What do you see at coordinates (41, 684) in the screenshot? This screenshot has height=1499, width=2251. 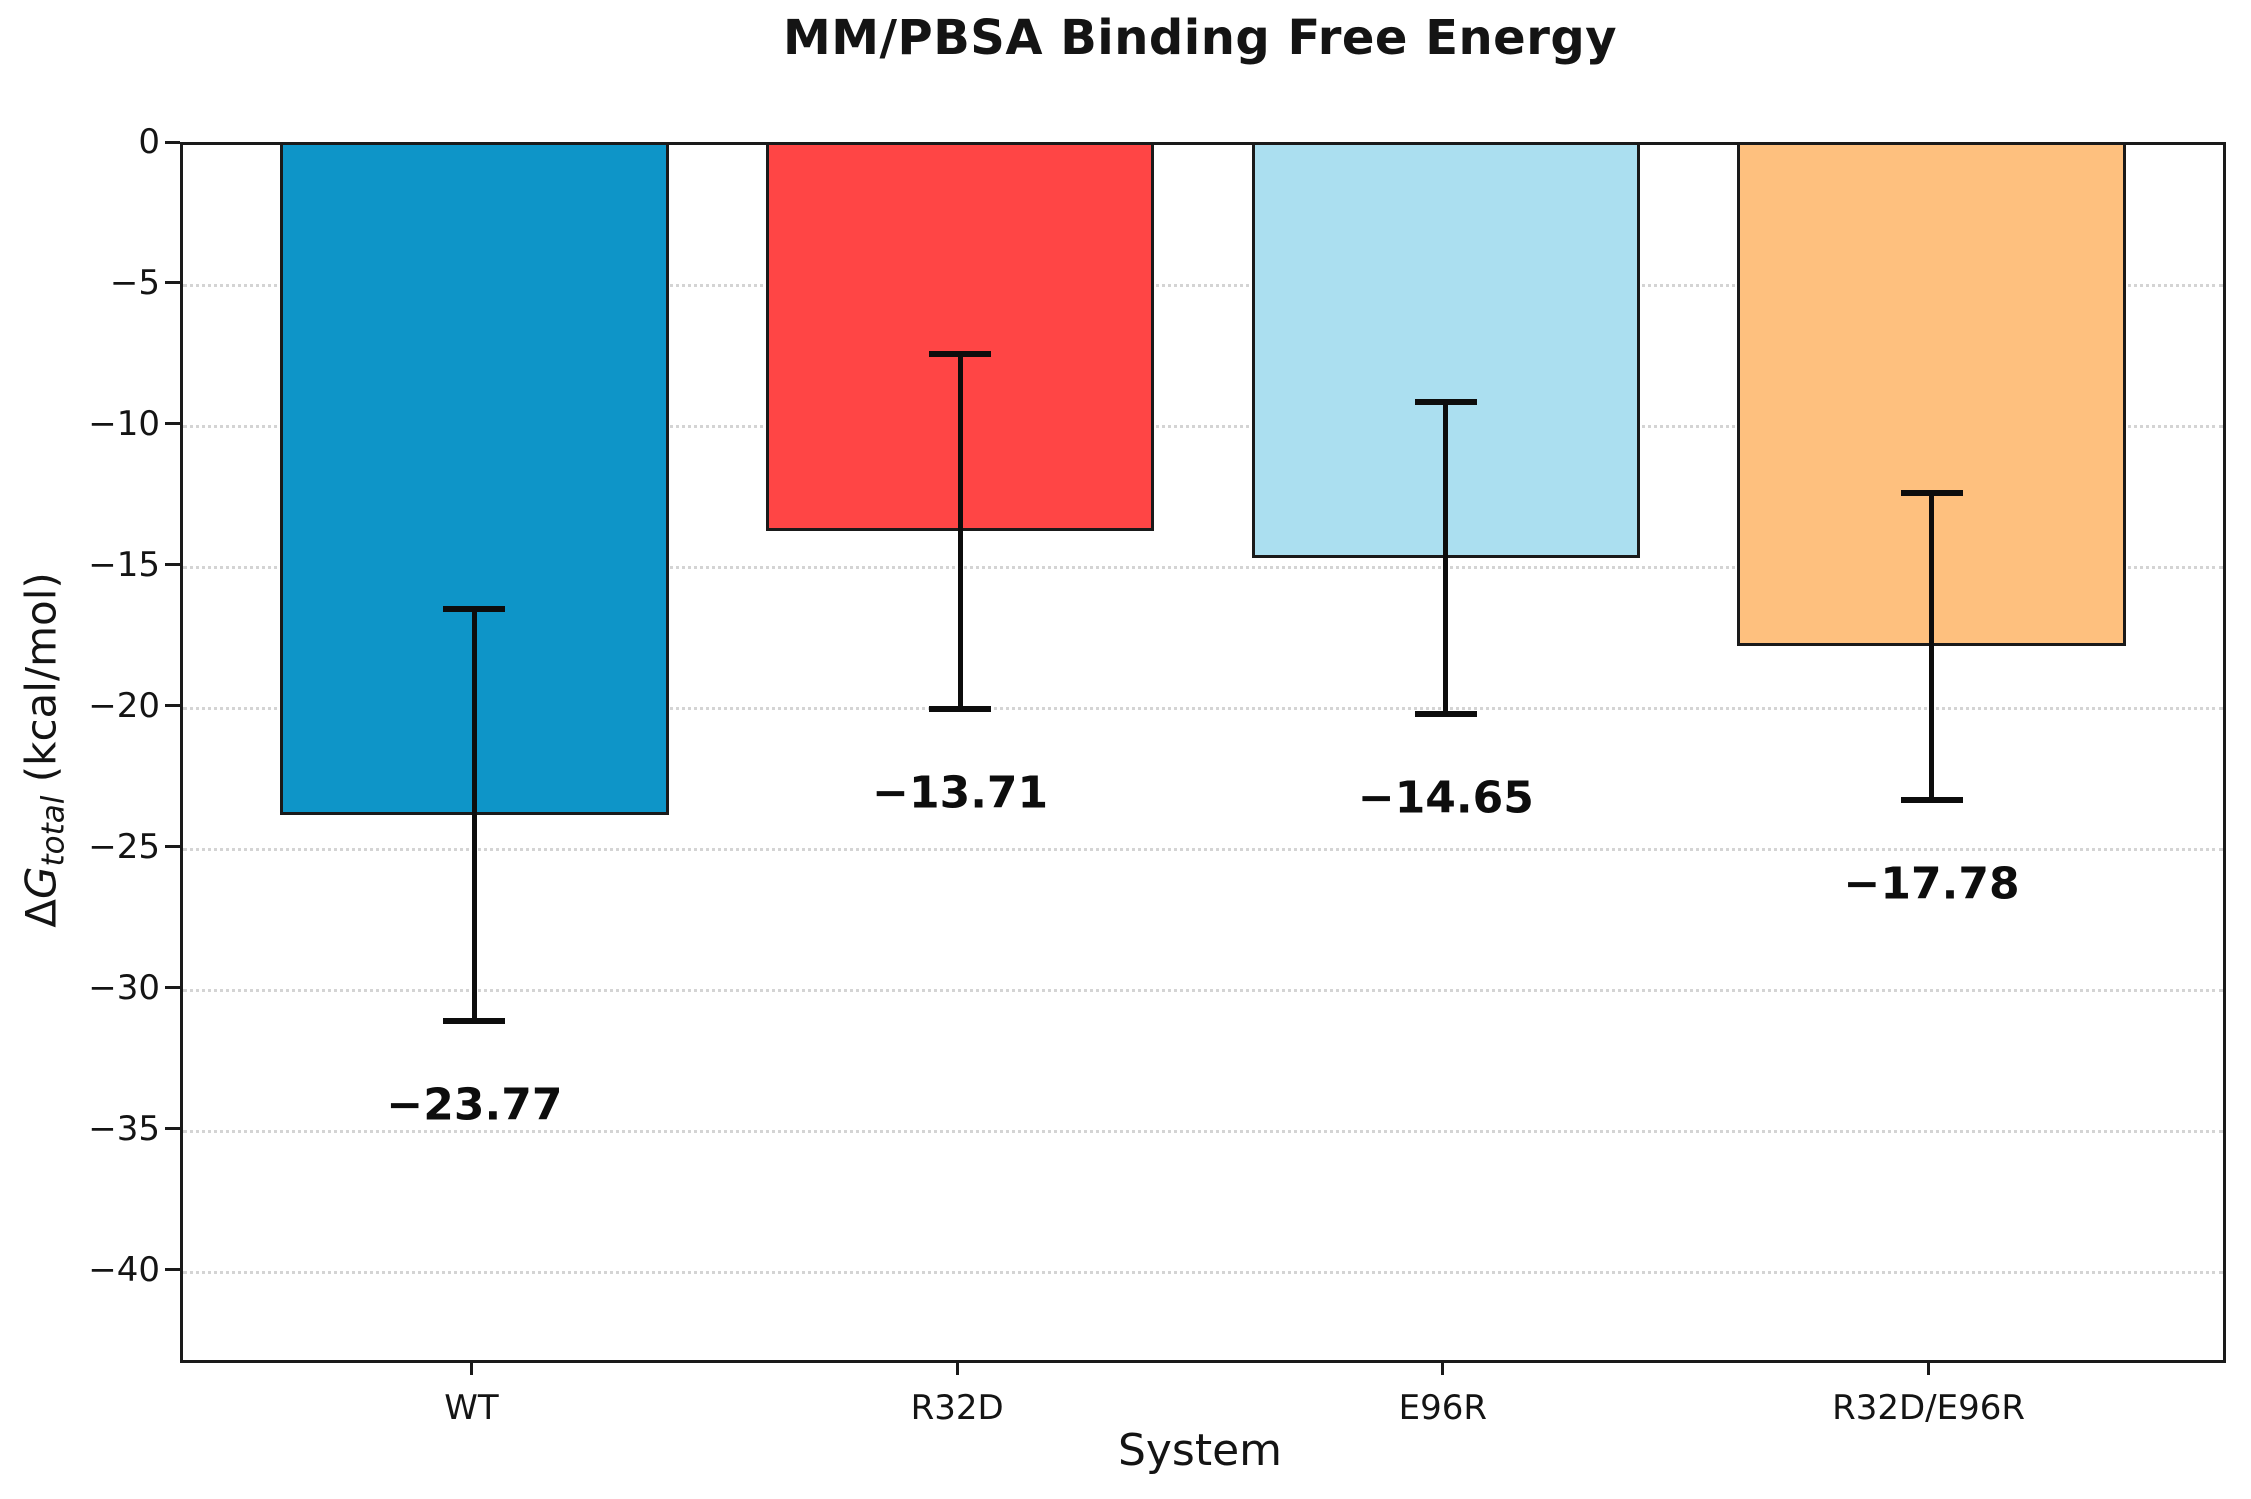 I see `y-axis-label-units: (kcal/mol)` at bounding box center [41, 684].